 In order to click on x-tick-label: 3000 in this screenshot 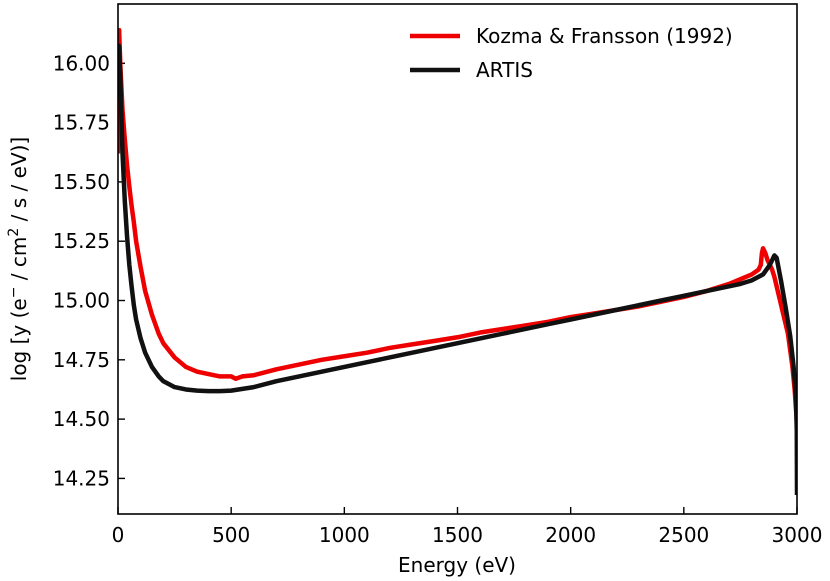, I will do `click(797, 535)`.